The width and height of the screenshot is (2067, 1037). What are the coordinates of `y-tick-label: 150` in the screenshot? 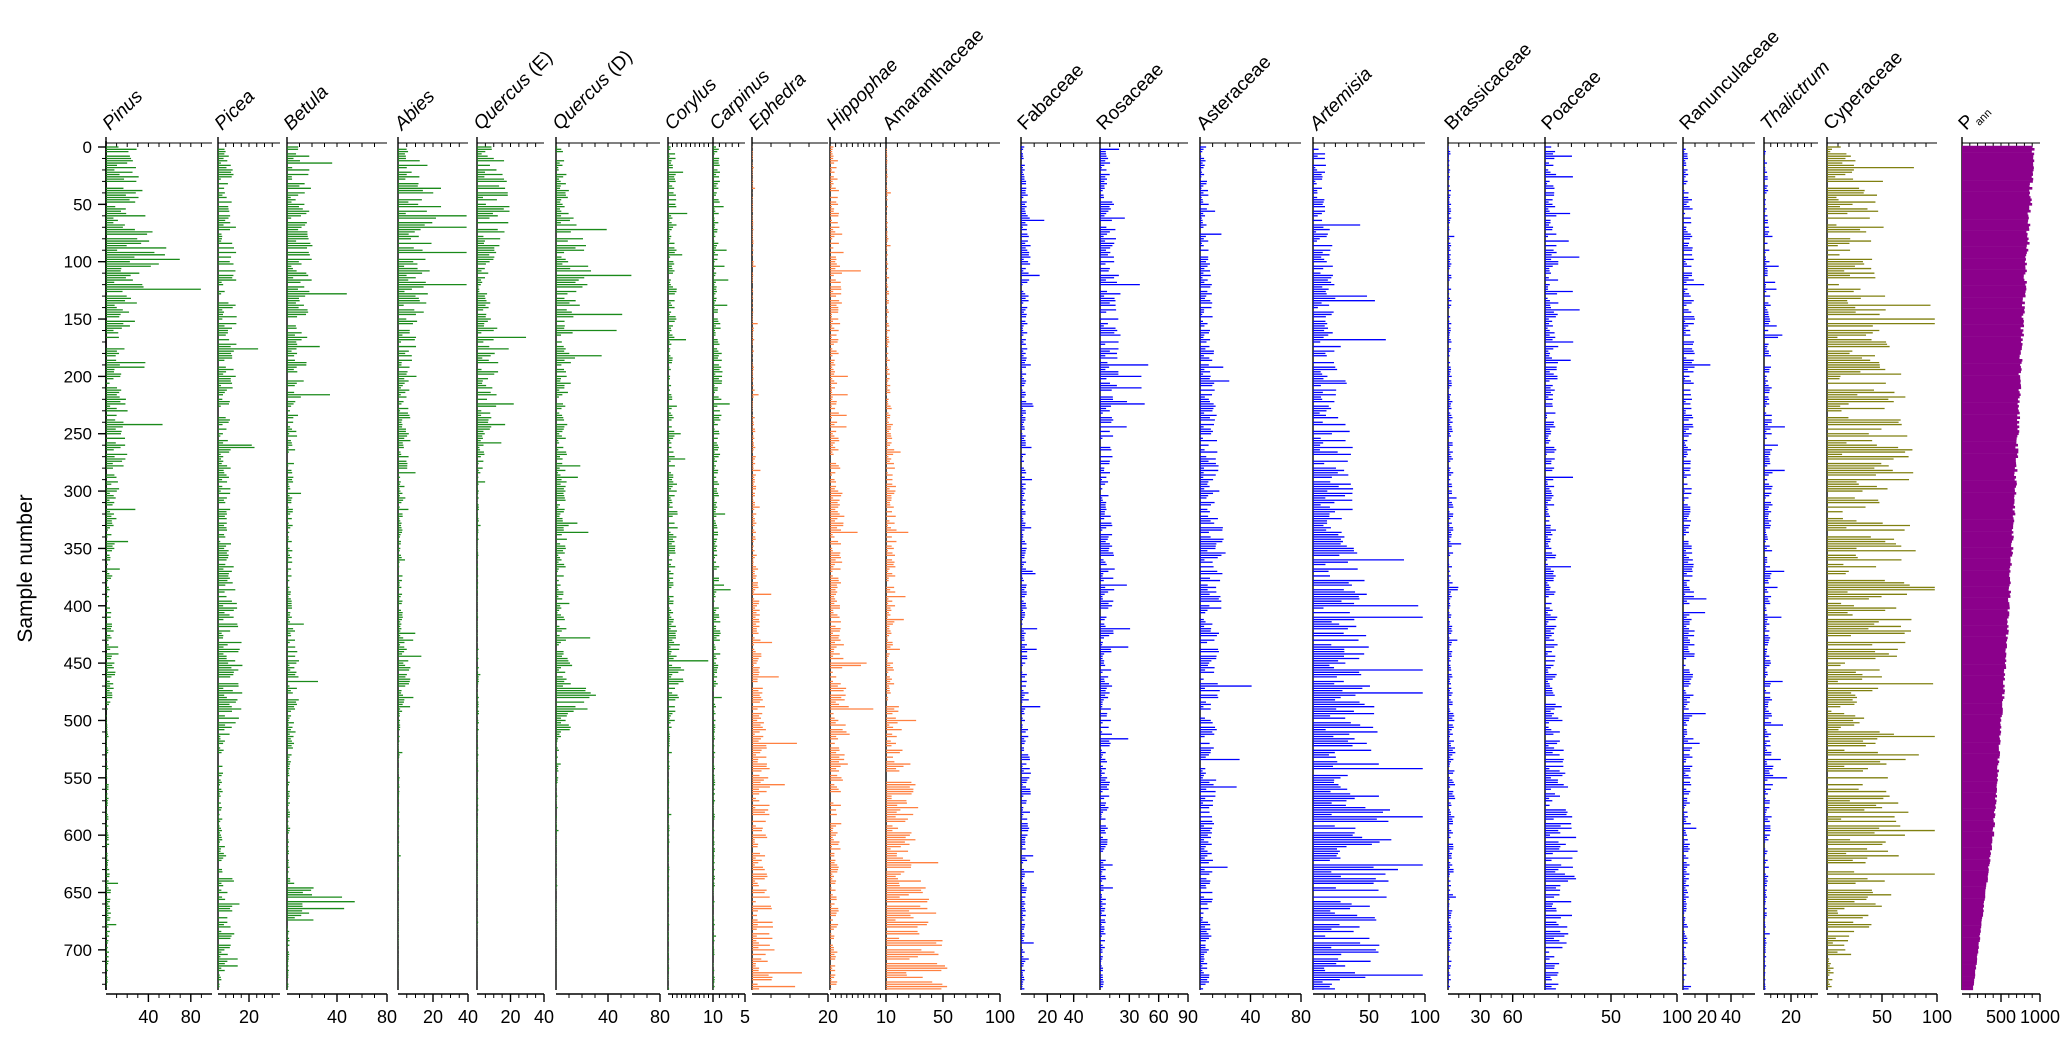 It's located at (78, 319).